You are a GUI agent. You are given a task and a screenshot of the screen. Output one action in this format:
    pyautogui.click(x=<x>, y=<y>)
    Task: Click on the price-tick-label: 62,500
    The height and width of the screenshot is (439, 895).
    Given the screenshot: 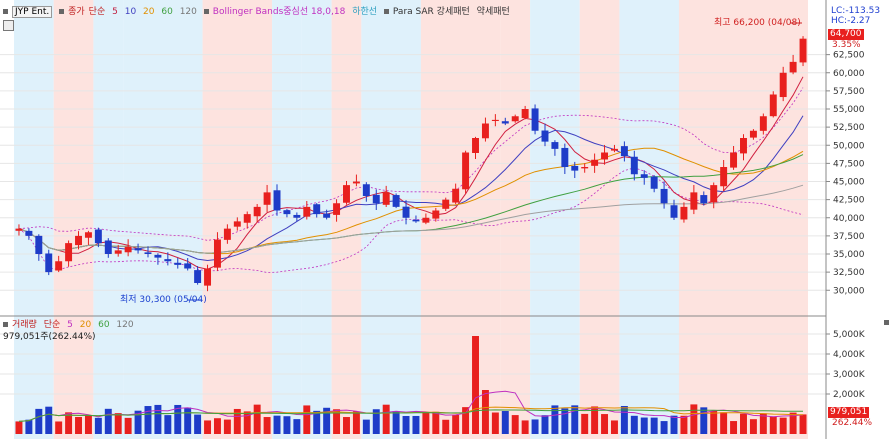 What is the action you would take?
    pyautogui.click(x=849, y=56)
    